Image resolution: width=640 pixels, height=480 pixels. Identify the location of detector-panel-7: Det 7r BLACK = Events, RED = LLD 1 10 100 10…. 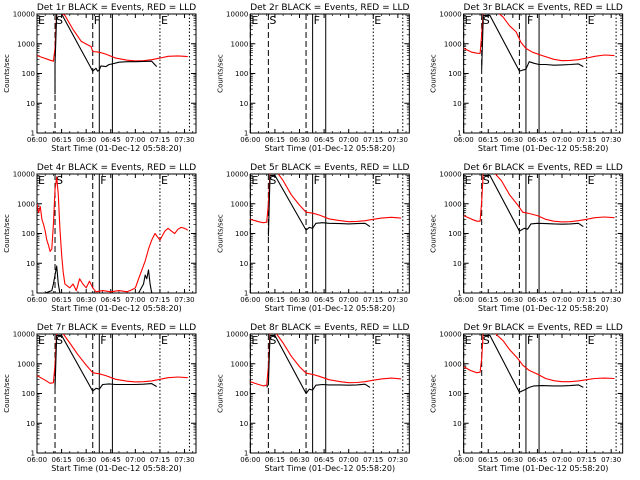
(100, 398).